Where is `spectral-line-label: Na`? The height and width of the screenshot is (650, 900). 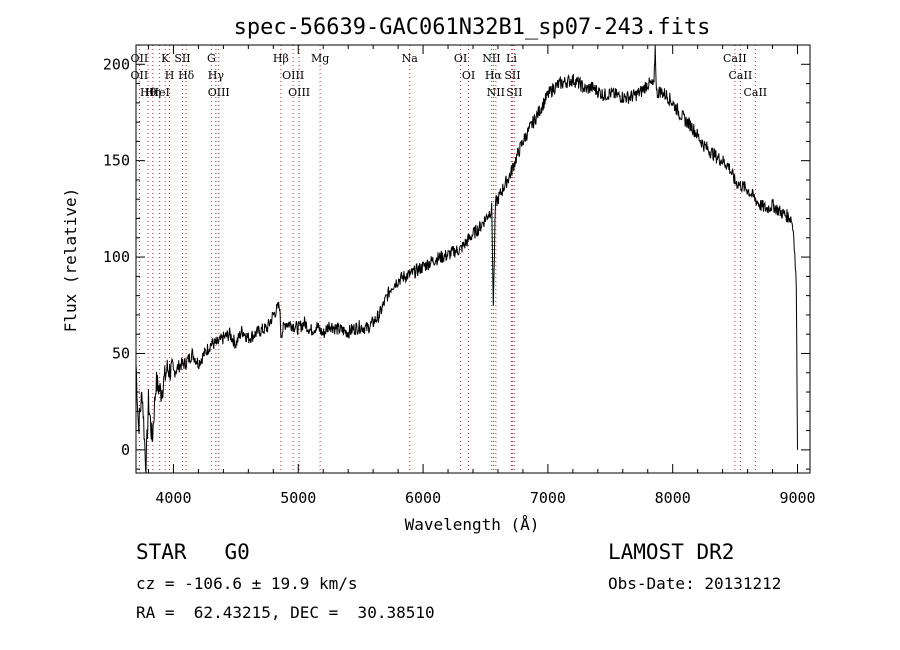 spectral-line-label: Na is located at coordinates (410, 58).